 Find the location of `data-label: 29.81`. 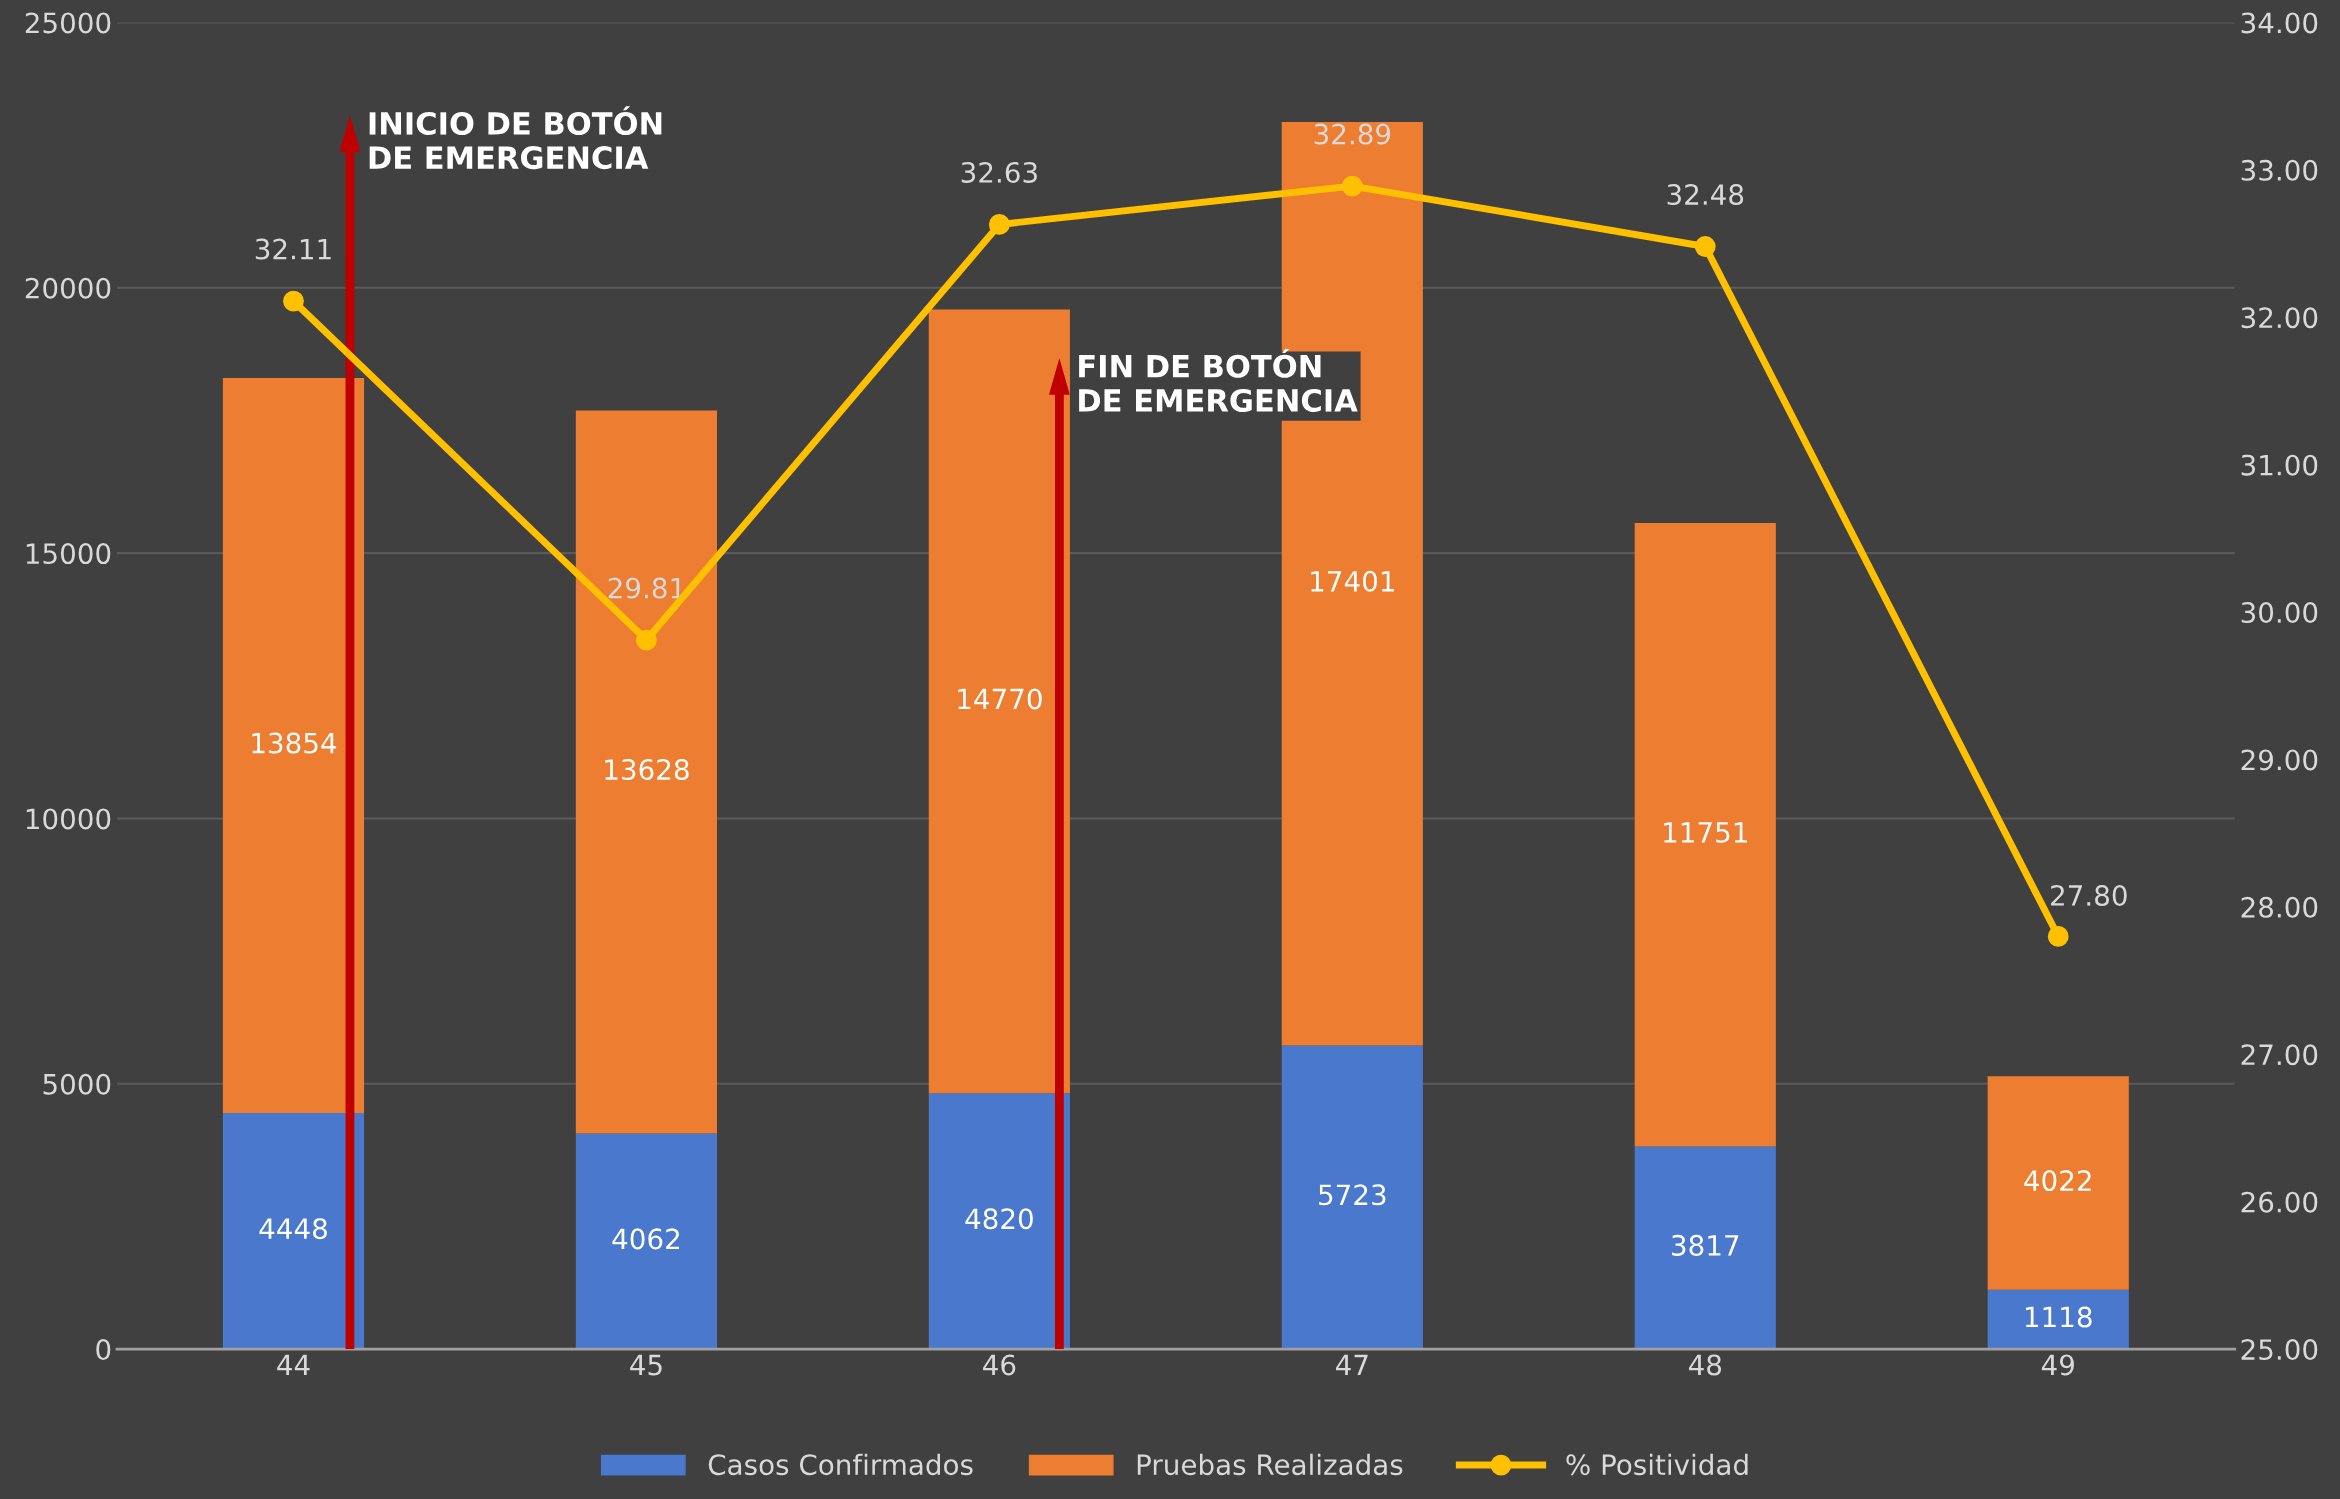

data-label: 29.81 is located at coordinates (646, 588).